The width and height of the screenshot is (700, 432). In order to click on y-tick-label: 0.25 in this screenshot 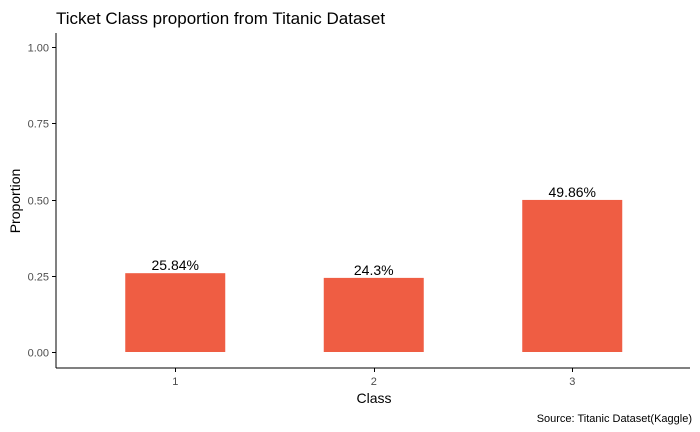, I will do `click(38, 278)`.